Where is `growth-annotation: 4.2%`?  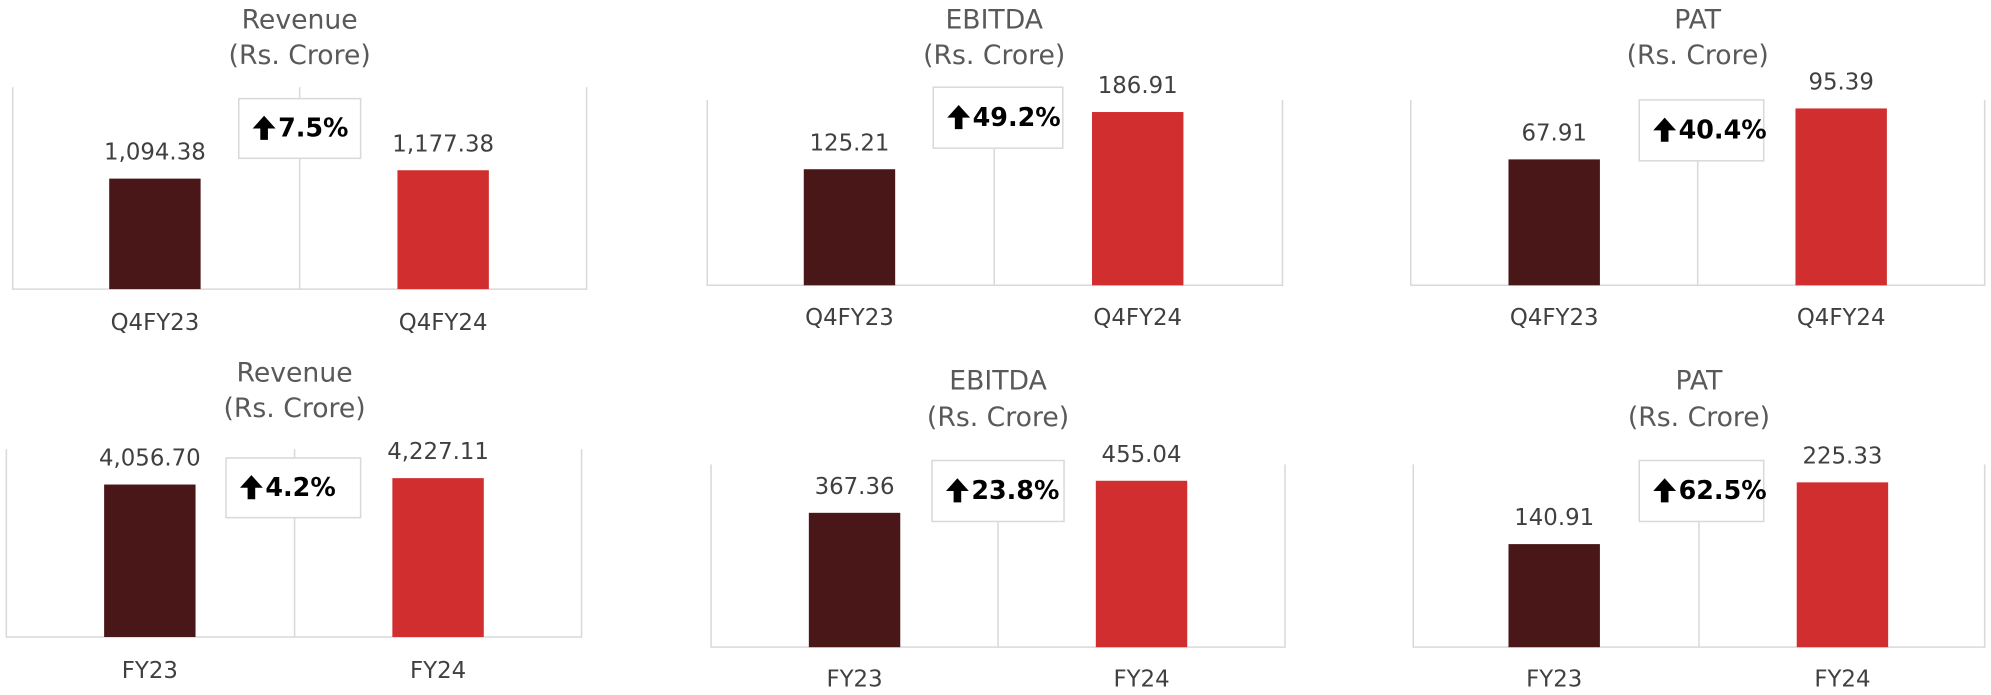 growth-annotation: 4.2% is located at coordinates (300, 487).